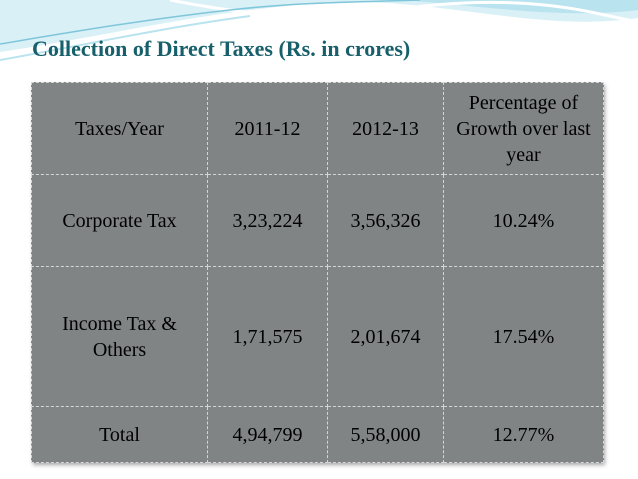 The width and height of the screenshot is (638, 479). Describe the element at coordinates (385, 128) in the screenshot. I see `header-2012-13: 2012-13` at that location.